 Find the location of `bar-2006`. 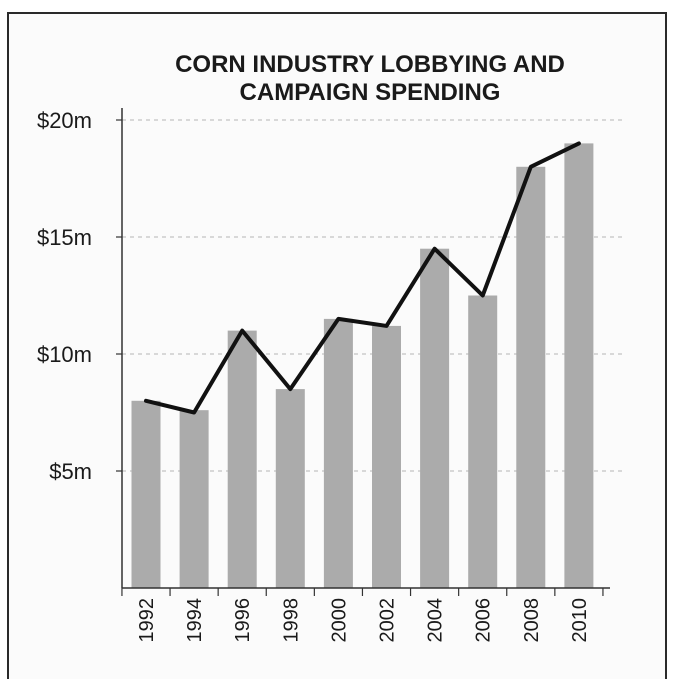

bar-2006 is located at coordinates (483, 441).